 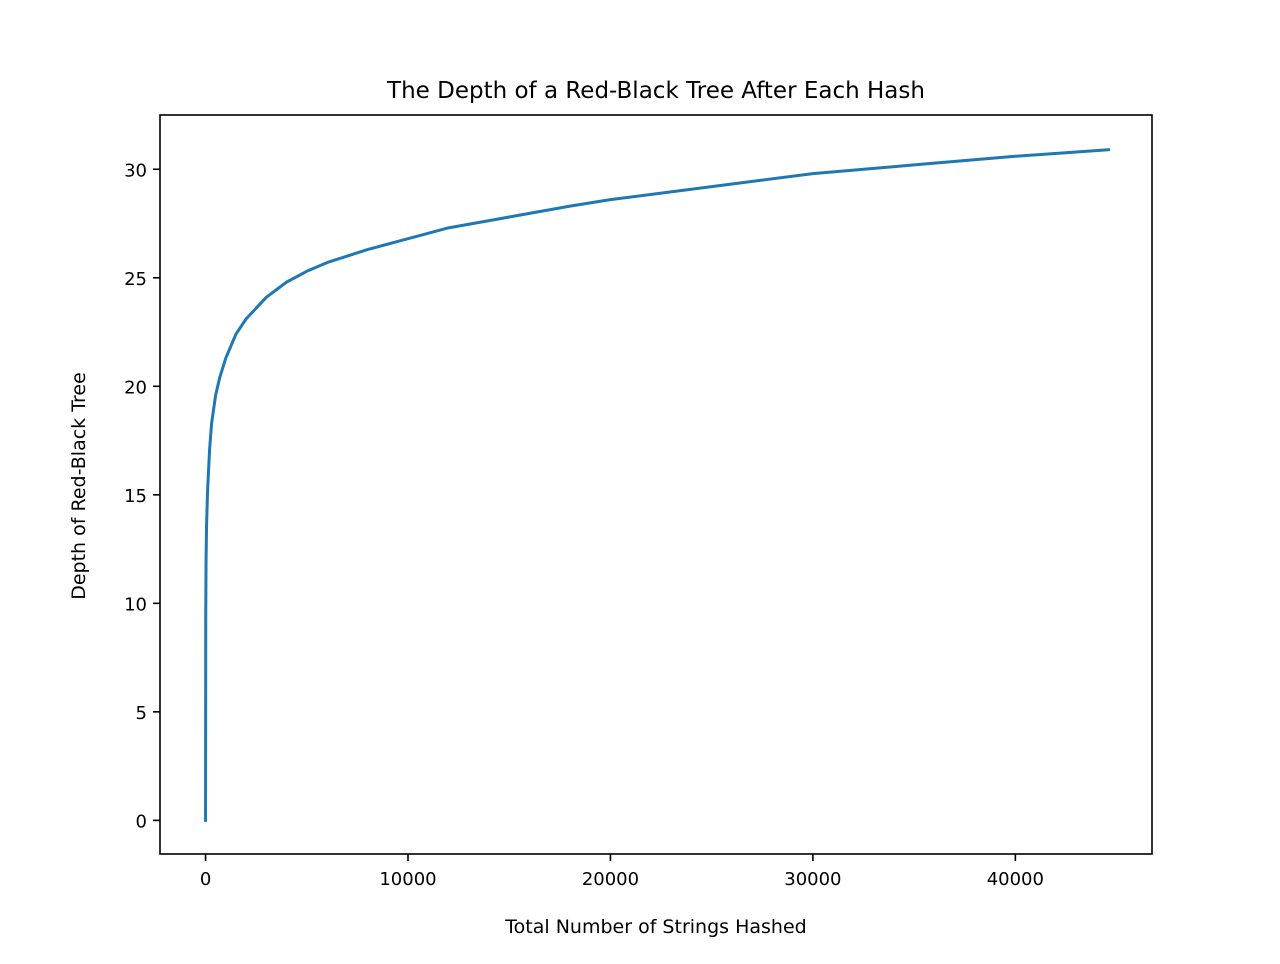 I want to click on x-axis-label: Total Number of Strings Hashed, so click(x=655, y=927).